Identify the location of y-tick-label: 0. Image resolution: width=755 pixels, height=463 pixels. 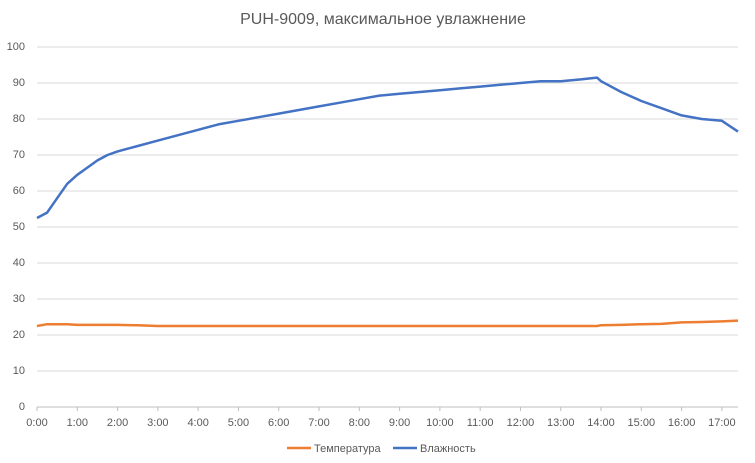
(22, 407).